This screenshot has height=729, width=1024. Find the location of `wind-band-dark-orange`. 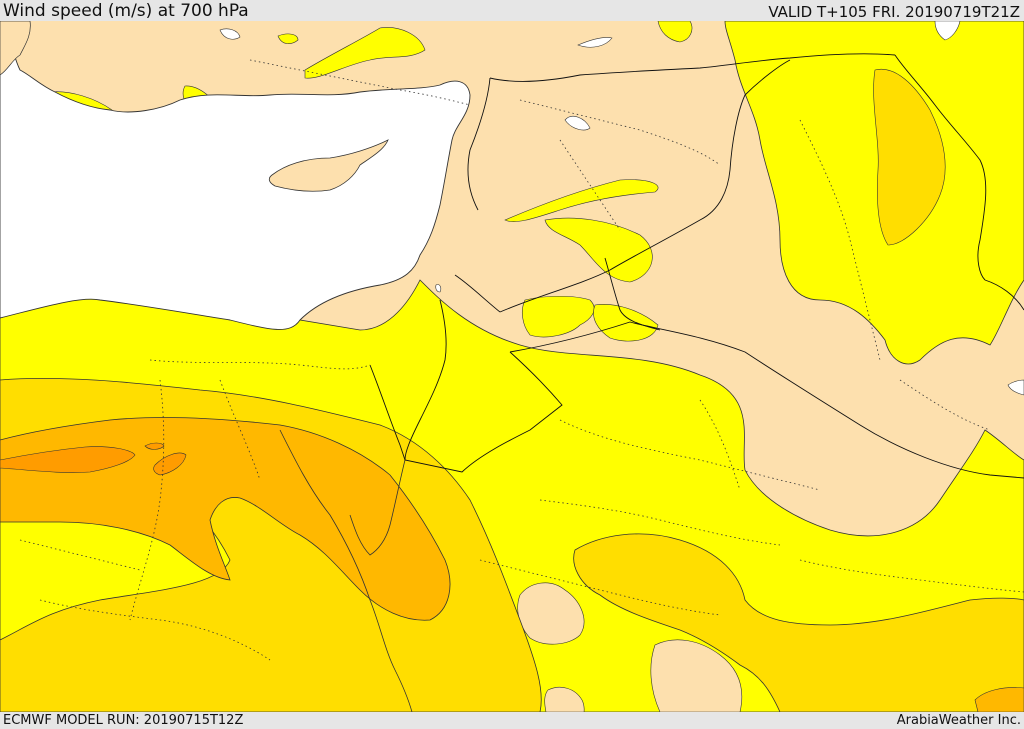

wind-band-dark-orange is located at coordinates (68, 459).